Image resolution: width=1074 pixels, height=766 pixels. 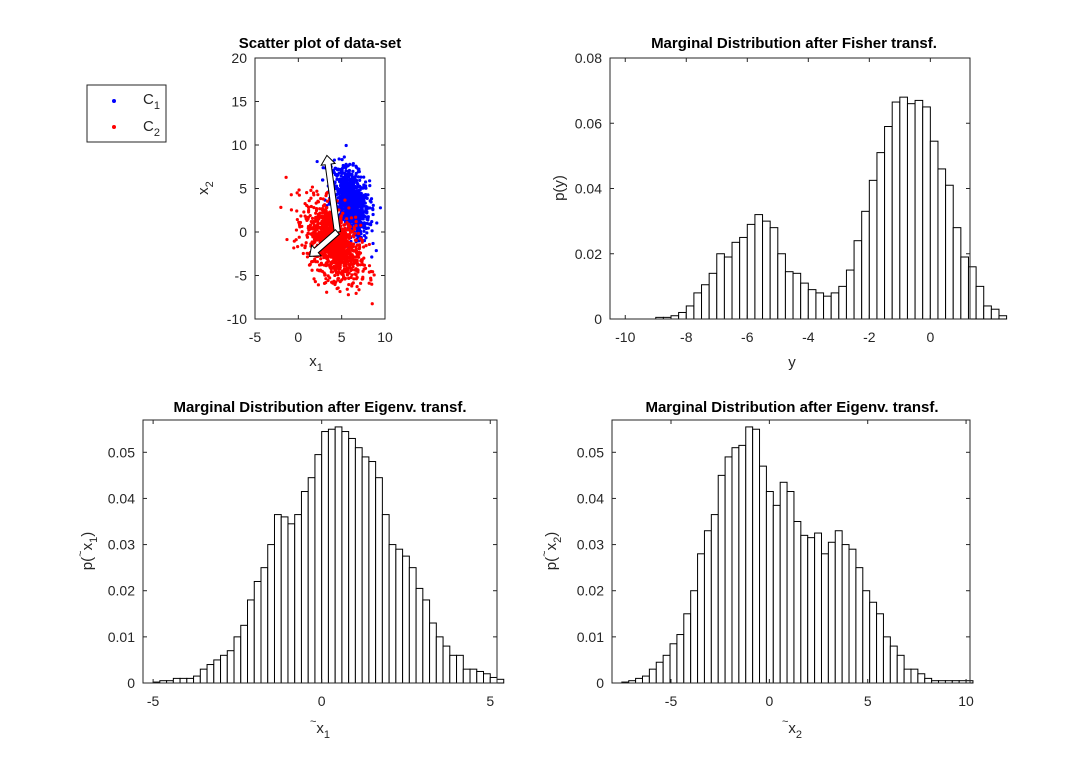 What do you see at coordinates (121, 591) in the screenshot?
I see `y-tick-label: 0.02` at bounding box center [121, 591].